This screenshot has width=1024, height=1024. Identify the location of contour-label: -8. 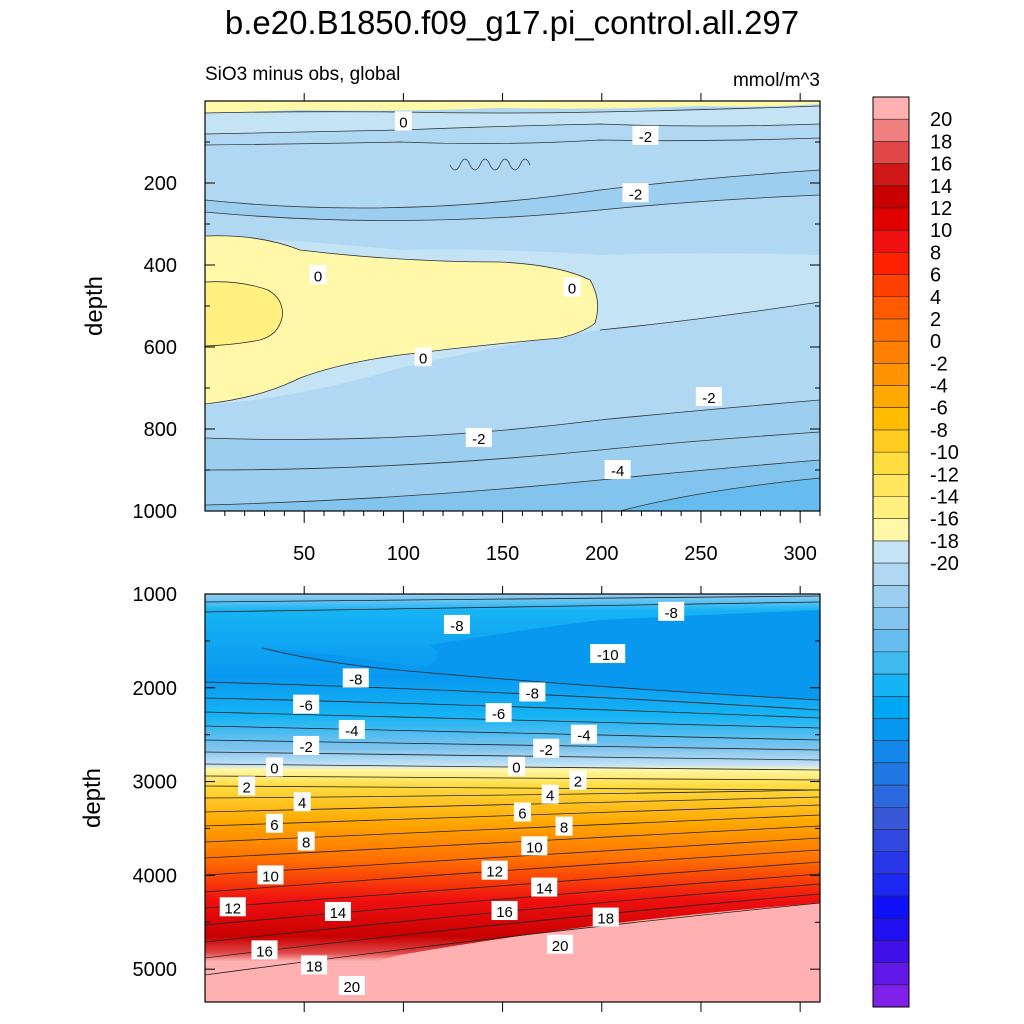
(456, 624).